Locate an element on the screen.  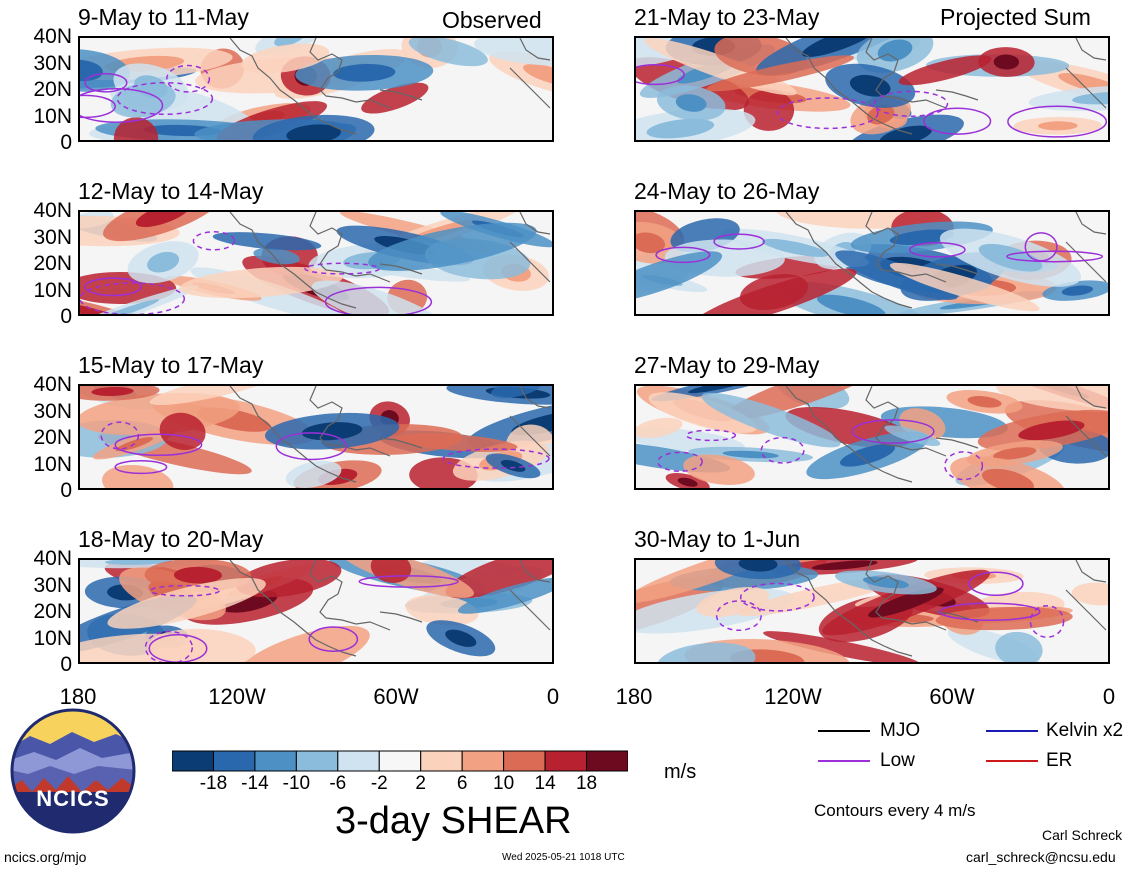
x-tick-label: 0 is located at coordinates (1109, 696).